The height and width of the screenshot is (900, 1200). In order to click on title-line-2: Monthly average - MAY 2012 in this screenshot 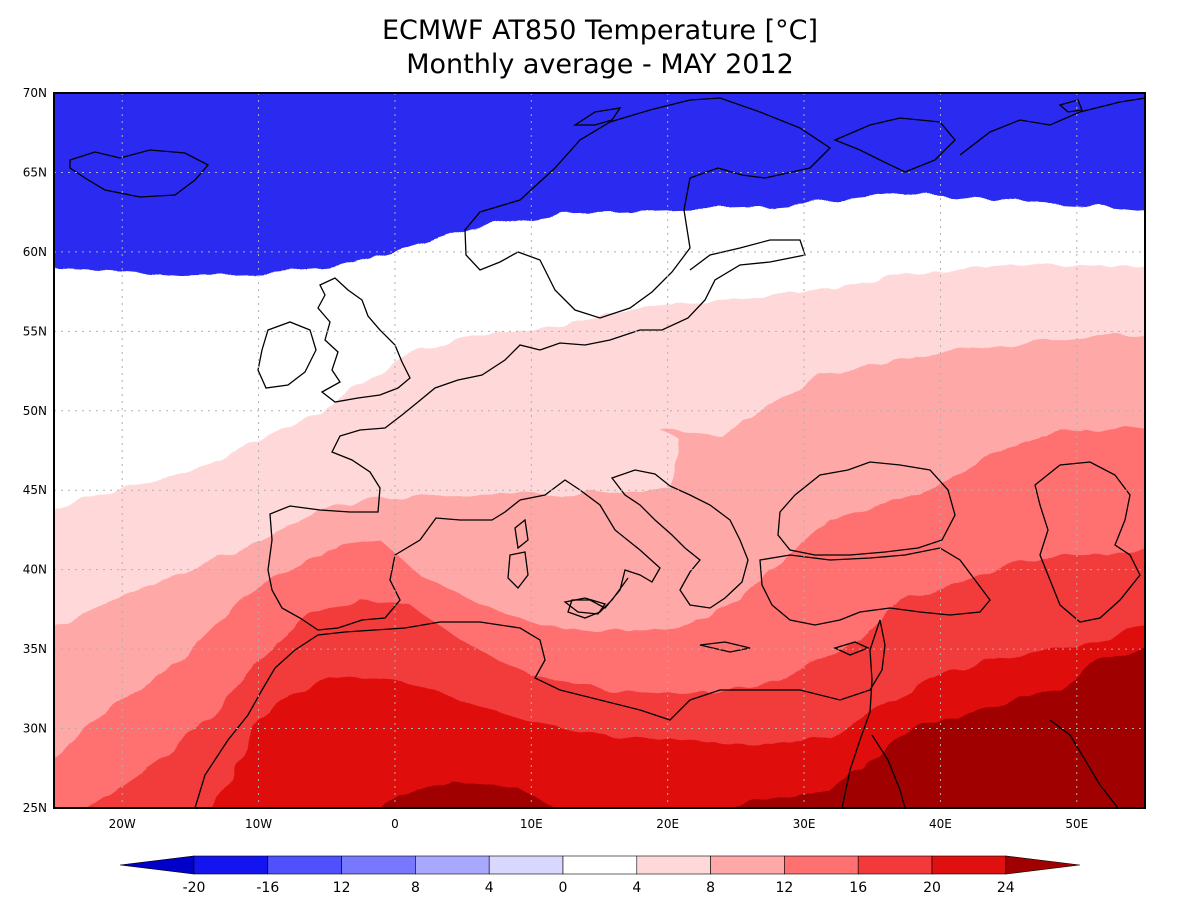, I will do `click(600, 64)`.